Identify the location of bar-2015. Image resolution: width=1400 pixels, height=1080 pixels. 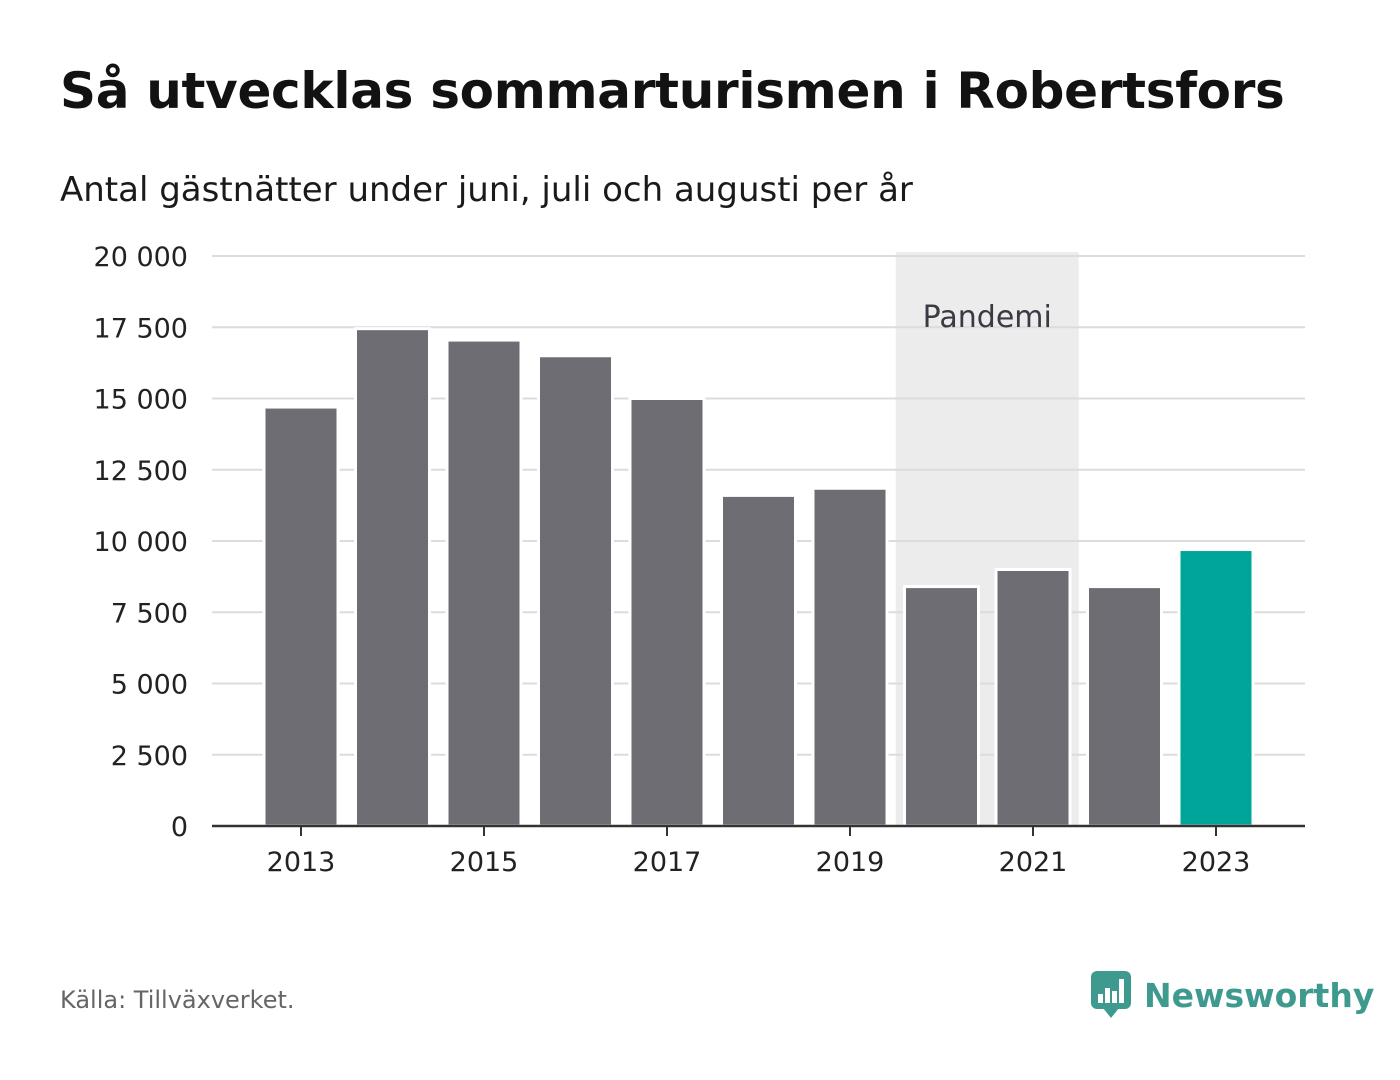
(484, 583).